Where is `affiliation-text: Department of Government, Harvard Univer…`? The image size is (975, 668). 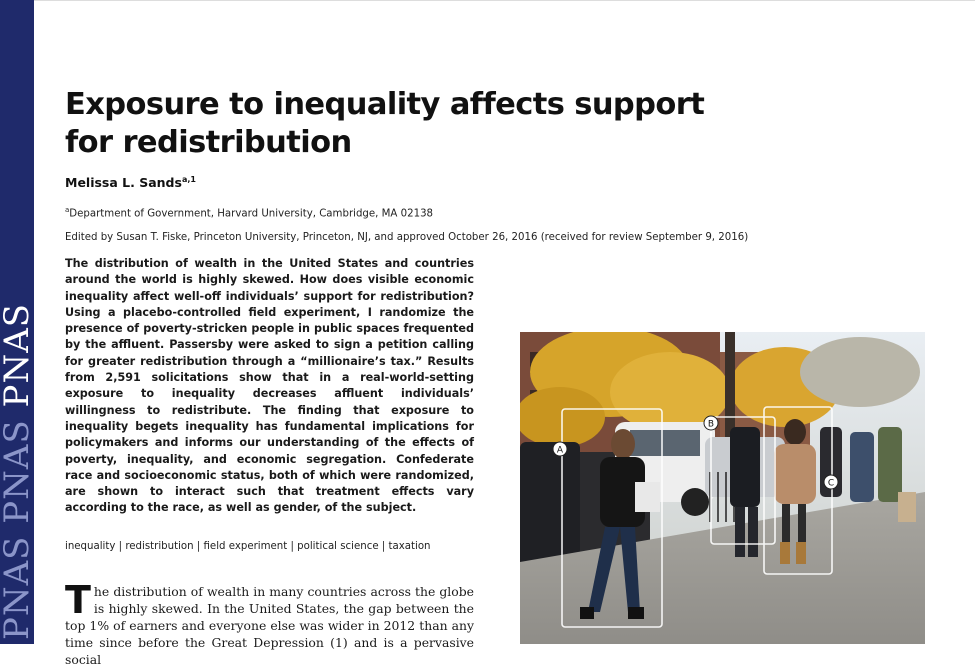 affiliation-text: Department of Government, Harvard Univer… is located at coordinates (251, 214).